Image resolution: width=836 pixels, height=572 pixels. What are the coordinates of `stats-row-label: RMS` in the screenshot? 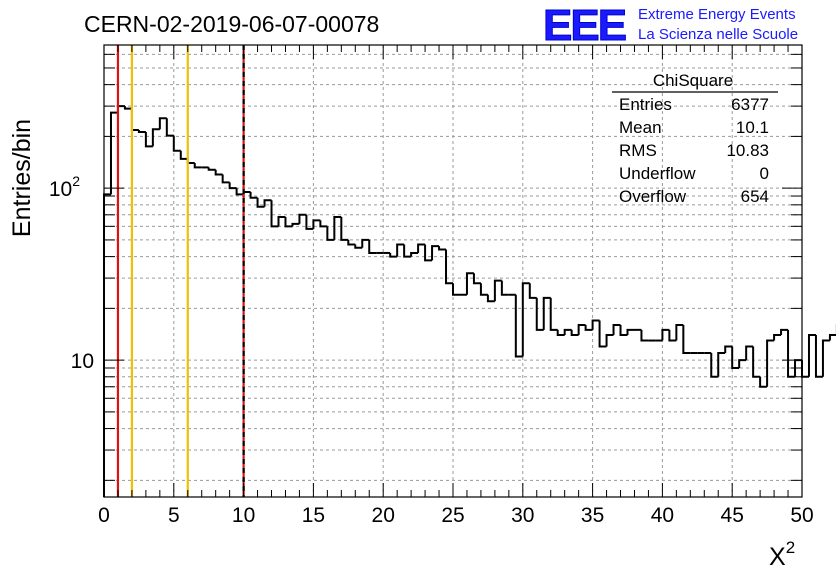 It's located at (638, 150).